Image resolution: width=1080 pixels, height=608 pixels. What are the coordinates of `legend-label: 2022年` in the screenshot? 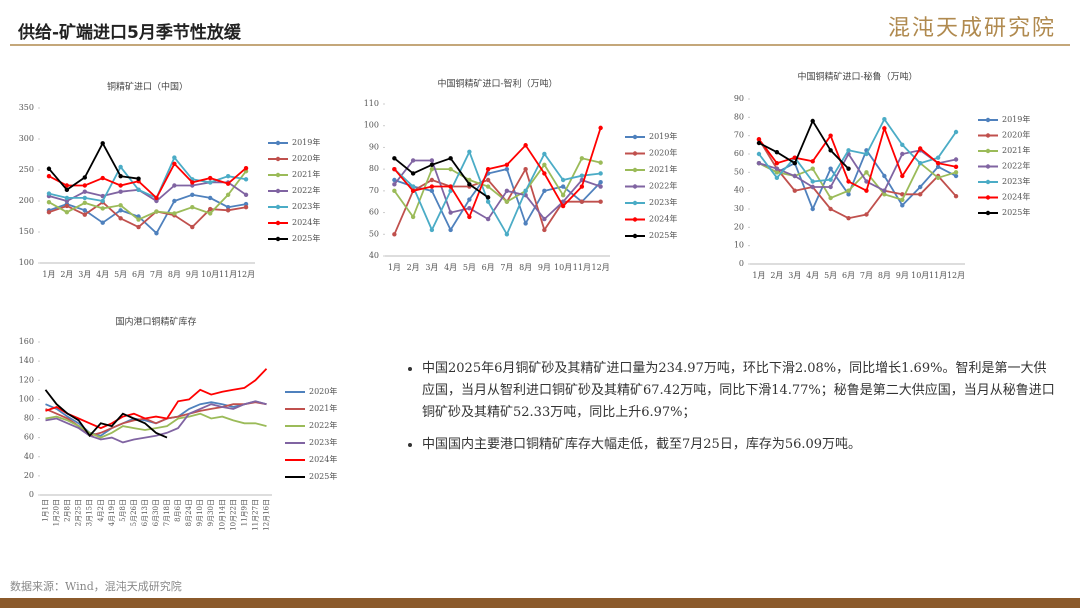 It's located at (1016, 166).